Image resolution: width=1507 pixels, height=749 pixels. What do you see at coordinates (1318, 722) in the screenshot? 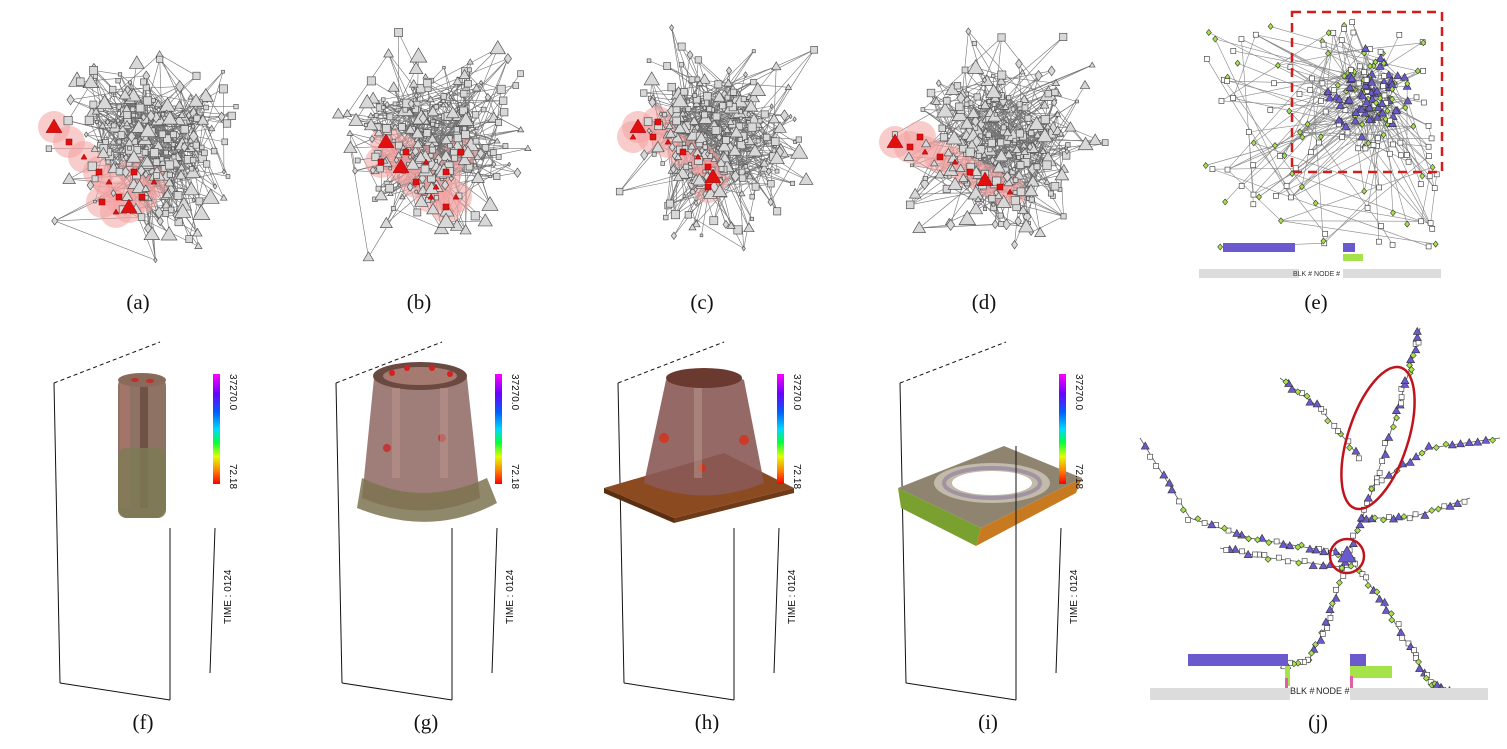
I see `caption-j: (j)` at bounding box center [1318, 722].